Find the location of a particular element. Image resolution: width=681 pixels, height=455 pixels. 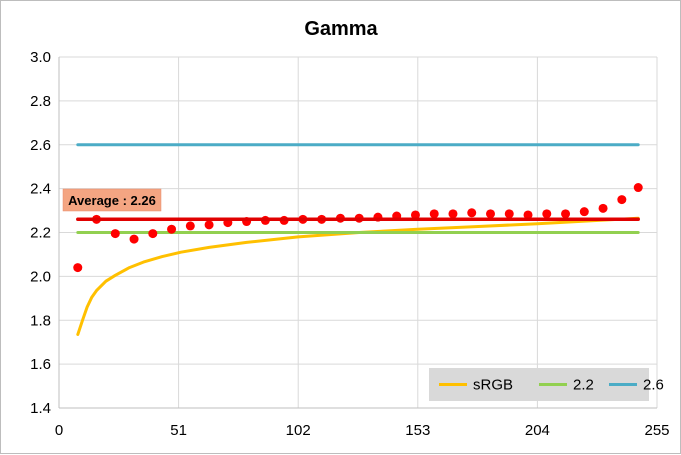

y-tick-label: 3.0 is located at coordinates (40, 57).